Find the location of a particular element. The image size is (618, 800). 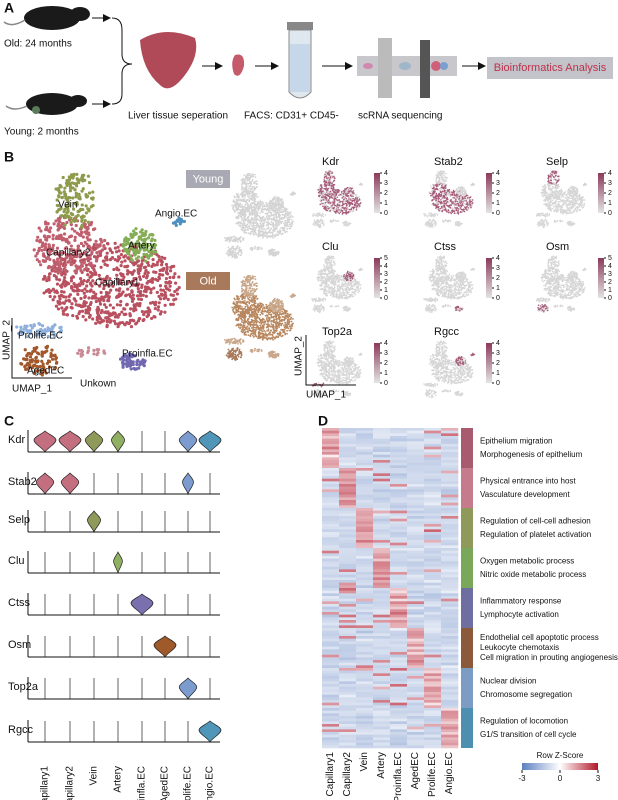

panel-label: A is located at coordinates (9, 8).